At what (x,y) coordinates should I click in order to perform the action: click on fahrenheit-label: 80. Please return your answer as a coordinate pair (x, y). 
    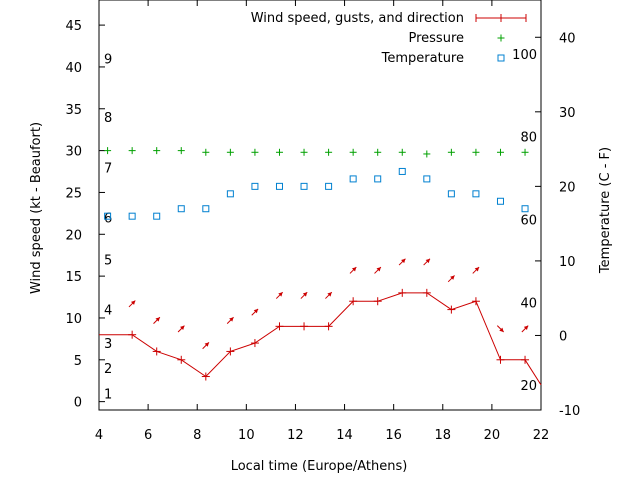
    Looking at the image, I should click on (528, 138).